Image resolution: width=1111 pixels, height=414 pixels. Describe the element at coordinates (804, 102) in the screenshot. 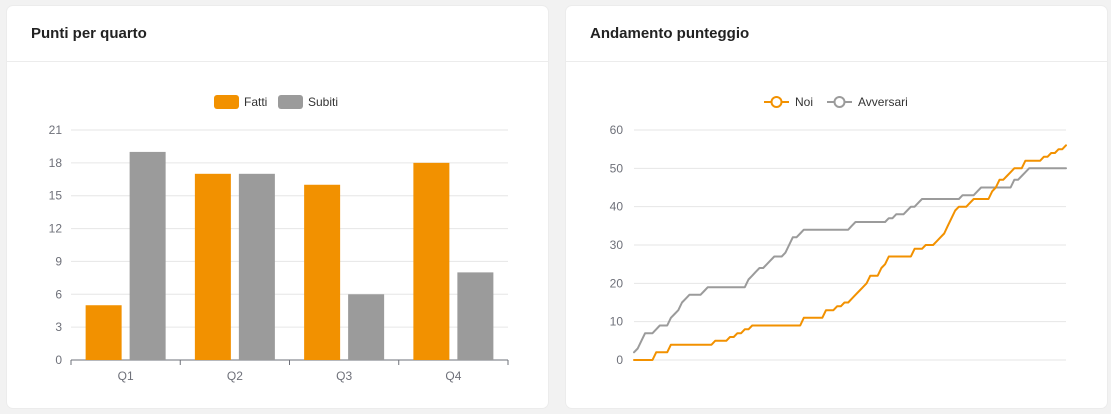

I see `legend-label: Noi` at that location.